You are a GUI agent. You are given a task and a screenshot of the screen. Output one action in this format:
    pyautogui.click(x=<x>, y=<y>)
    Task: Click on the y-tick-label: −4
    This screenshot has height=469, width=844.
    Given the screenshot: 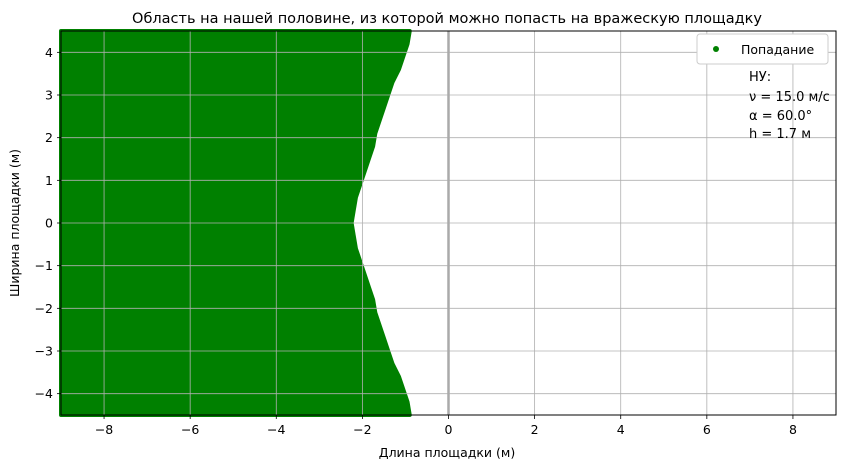 What is the action you would take?
    pyautogui.click(x=44, y=393)
    